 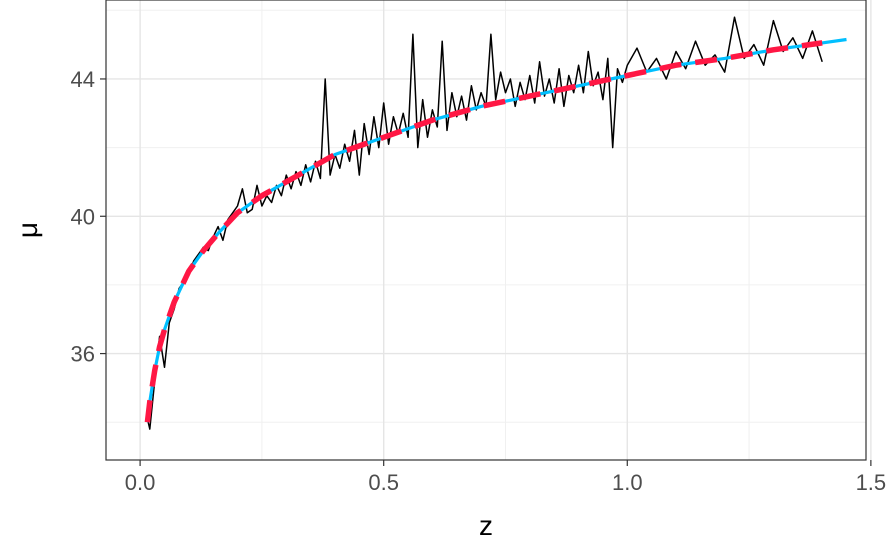 I want to click on y-tick-label: 36, so click(x=83, y=354).